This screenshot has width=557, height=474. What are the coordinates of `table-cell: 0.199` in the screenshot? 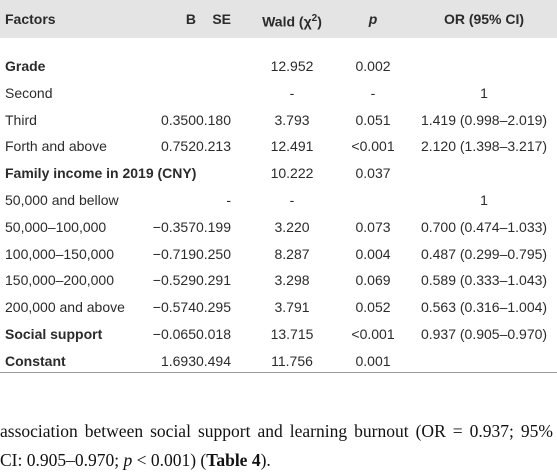 It's located at (213, 226).